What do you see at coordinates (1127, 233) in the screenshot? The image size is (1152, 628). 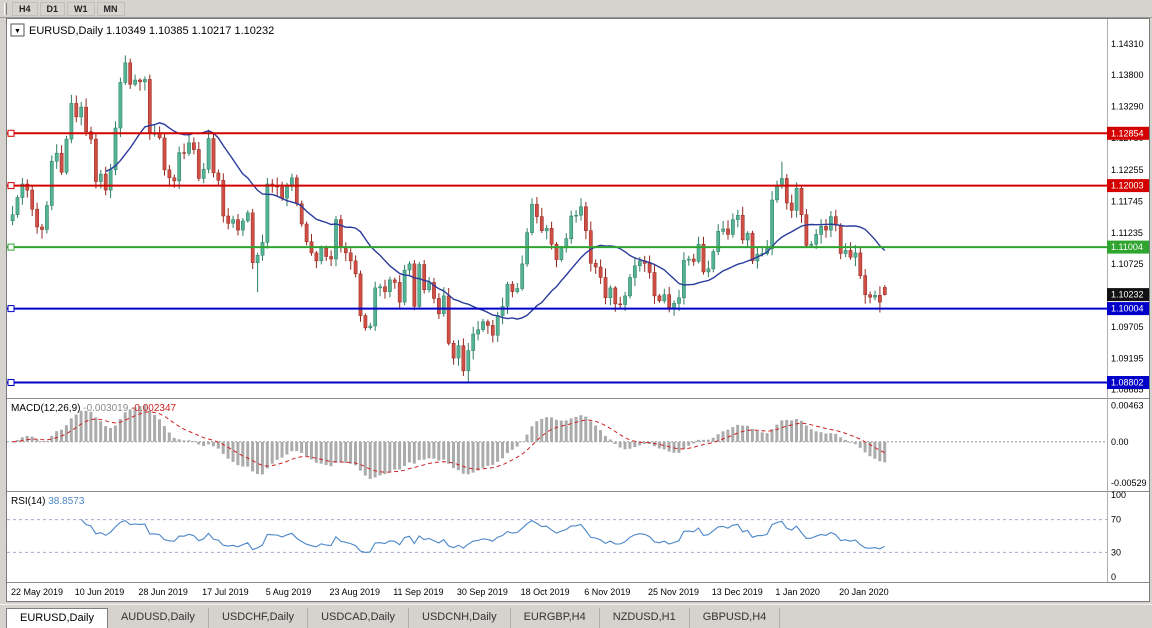 I see `price-axis-label: 1.11235` at bounding box center [1127, 233].